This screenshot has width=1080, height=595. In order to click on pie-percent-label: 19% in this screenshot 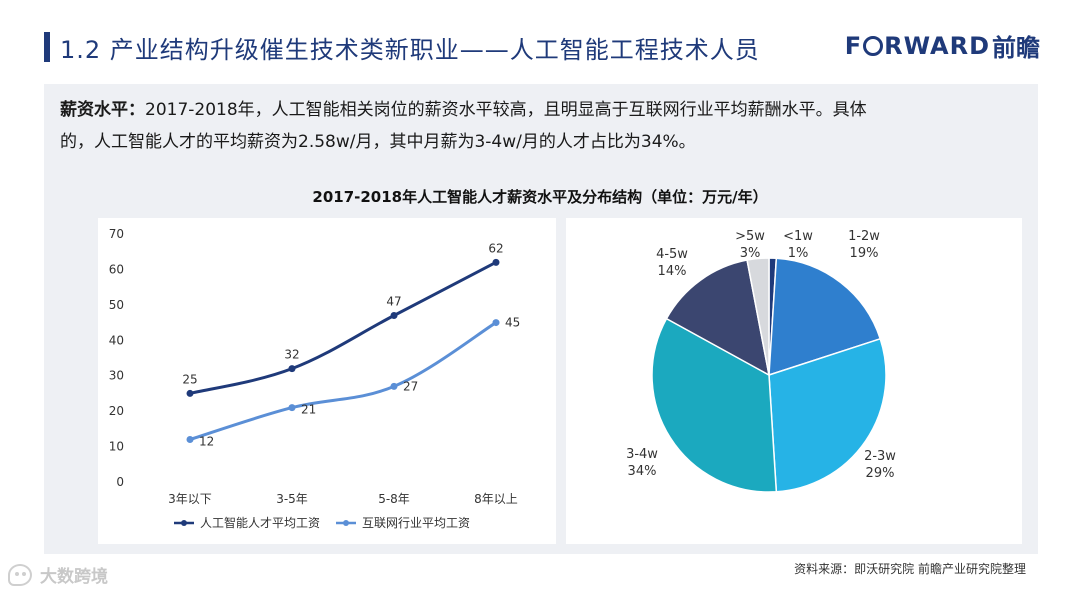, I will do `click(864, 253)`.